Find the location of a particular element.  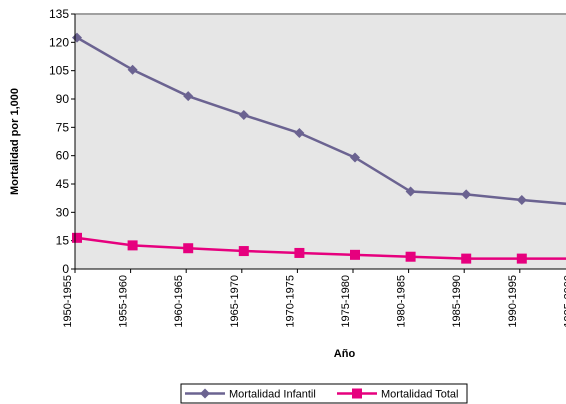

y-tick-label: 0 is located at coordinates (65, 269).